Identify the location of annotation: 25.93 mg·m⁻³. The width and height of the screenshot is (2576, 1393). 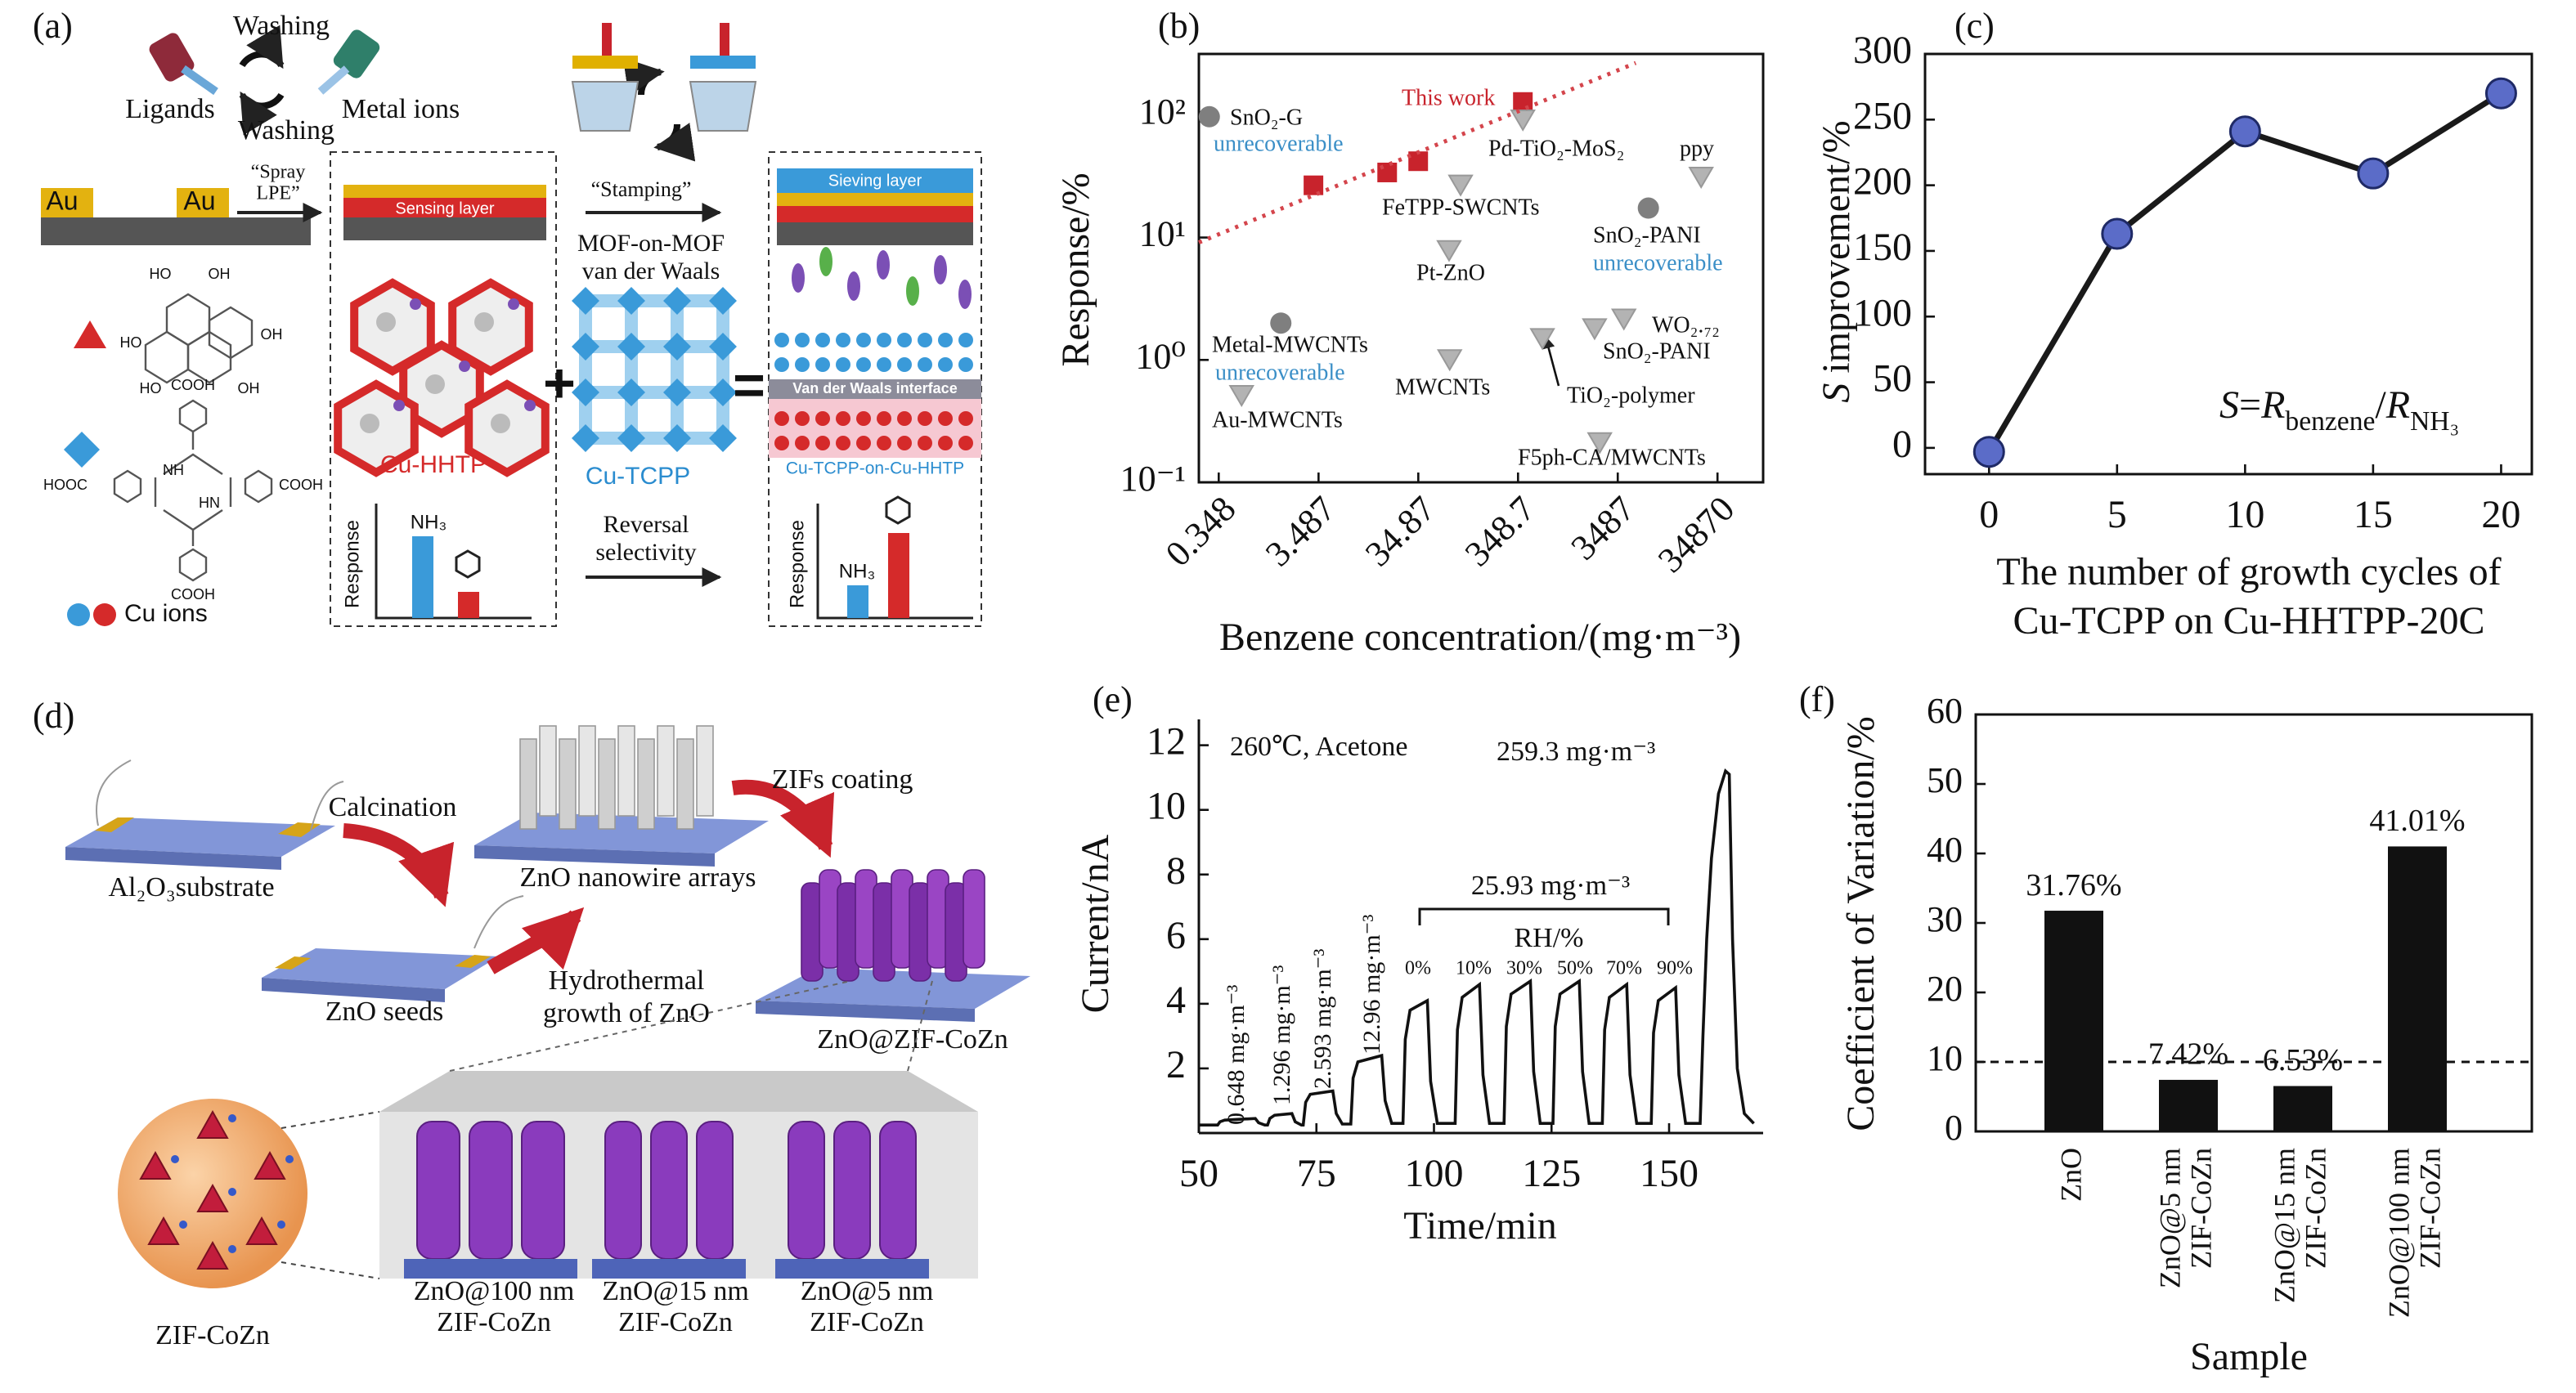
(1551, 886).